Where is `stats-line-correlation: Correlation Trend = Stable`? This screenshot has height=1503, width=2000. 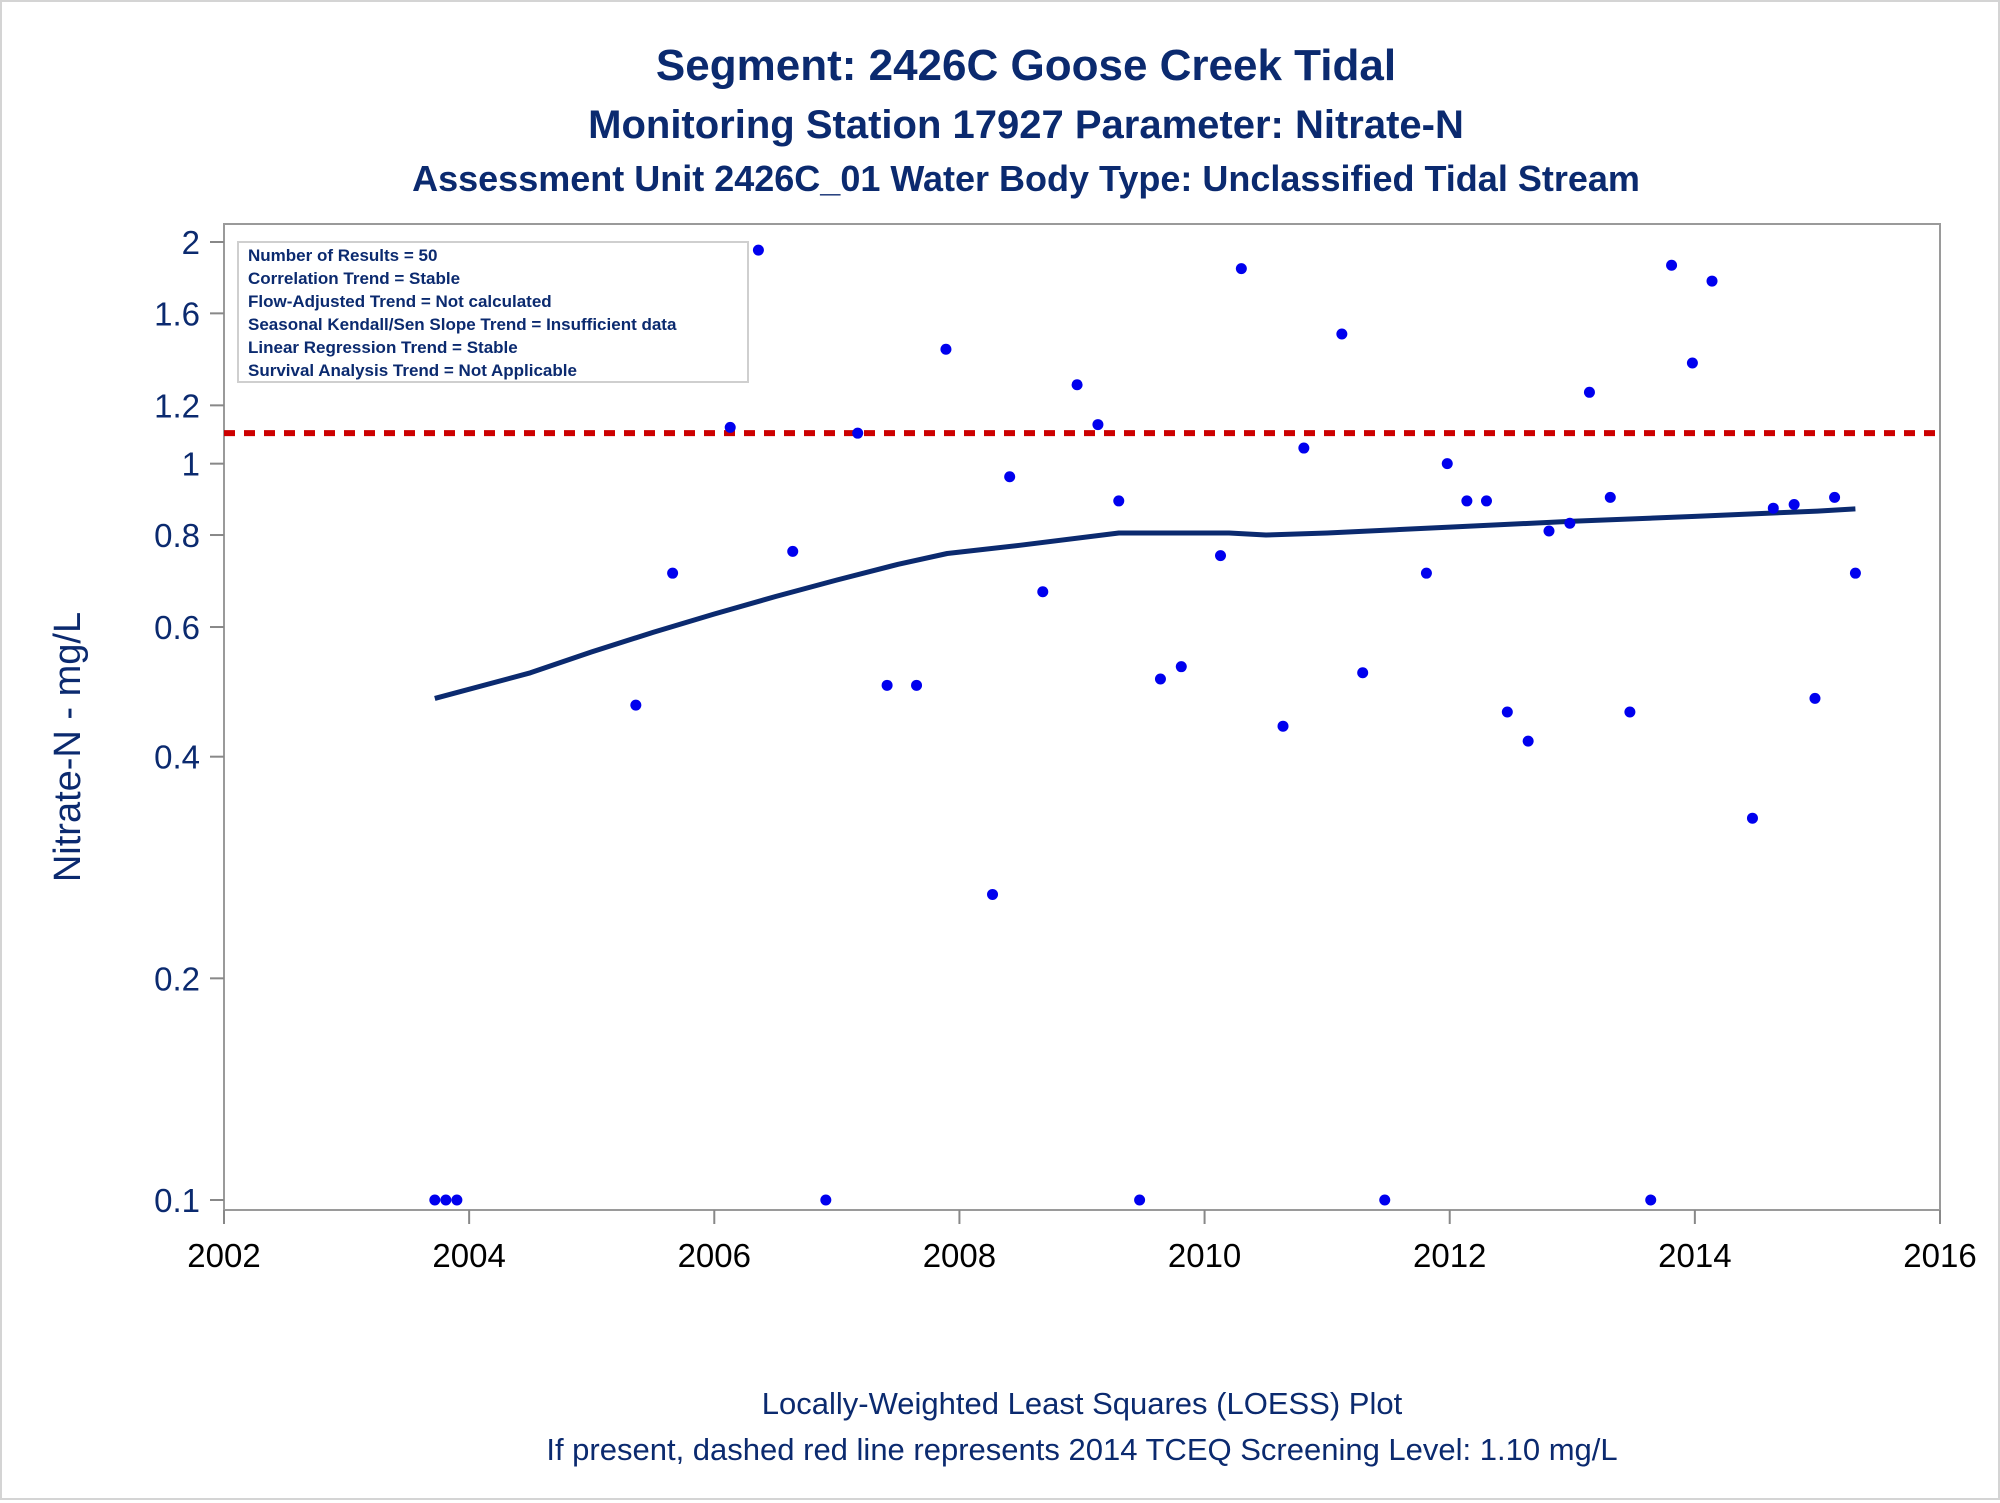
stats-line-correlation: Correlation Trend = Stable is located at coordinates (354, 278).